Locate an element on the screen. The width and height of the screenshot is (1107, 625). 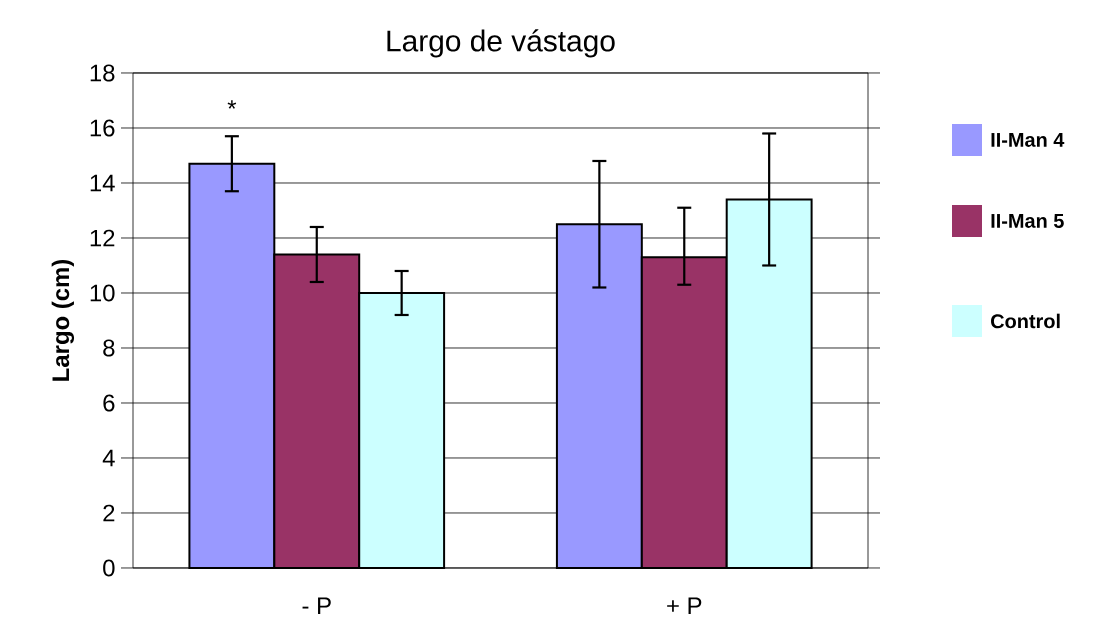
y-tick-label: 6 is located at coordinates (109, 403).